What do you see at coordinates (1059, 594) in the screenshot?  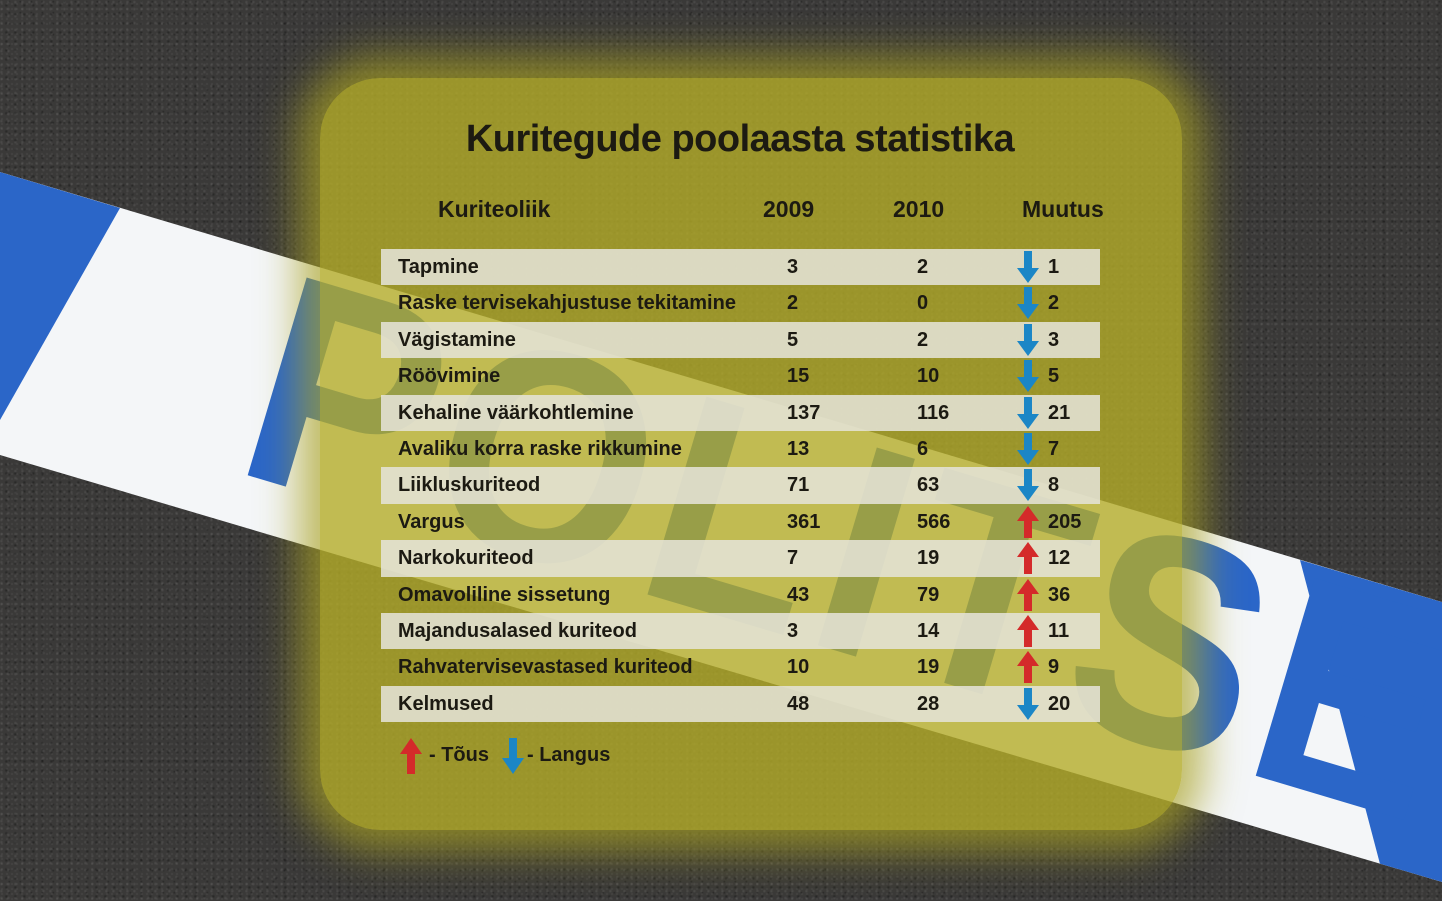 I see `change-cell: 36` at bounding box center [1059, 594].